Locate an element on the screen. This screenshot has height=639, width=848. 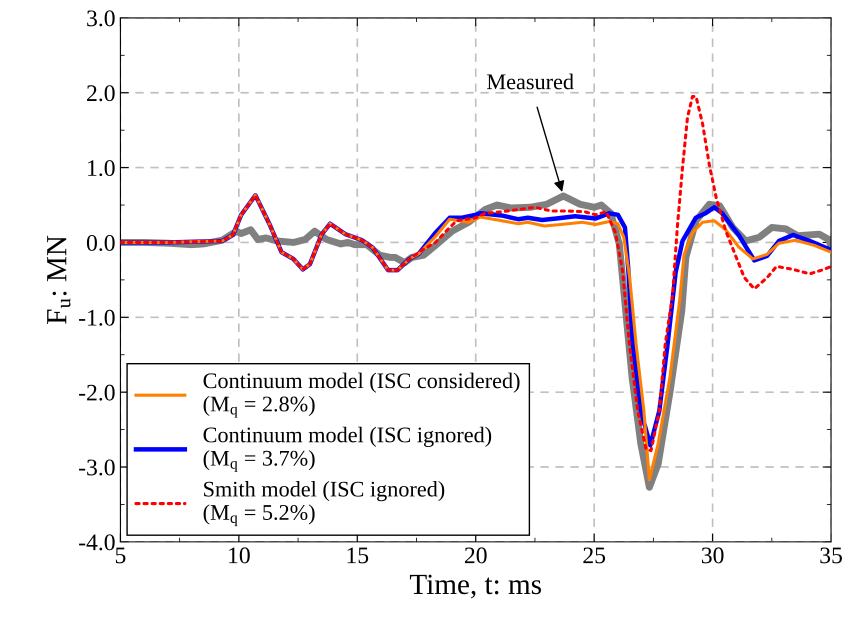
legend-label: Continuum model (ISC considered) (M$_{q}$ = 2.8%) is located at coordinates (362, 395).